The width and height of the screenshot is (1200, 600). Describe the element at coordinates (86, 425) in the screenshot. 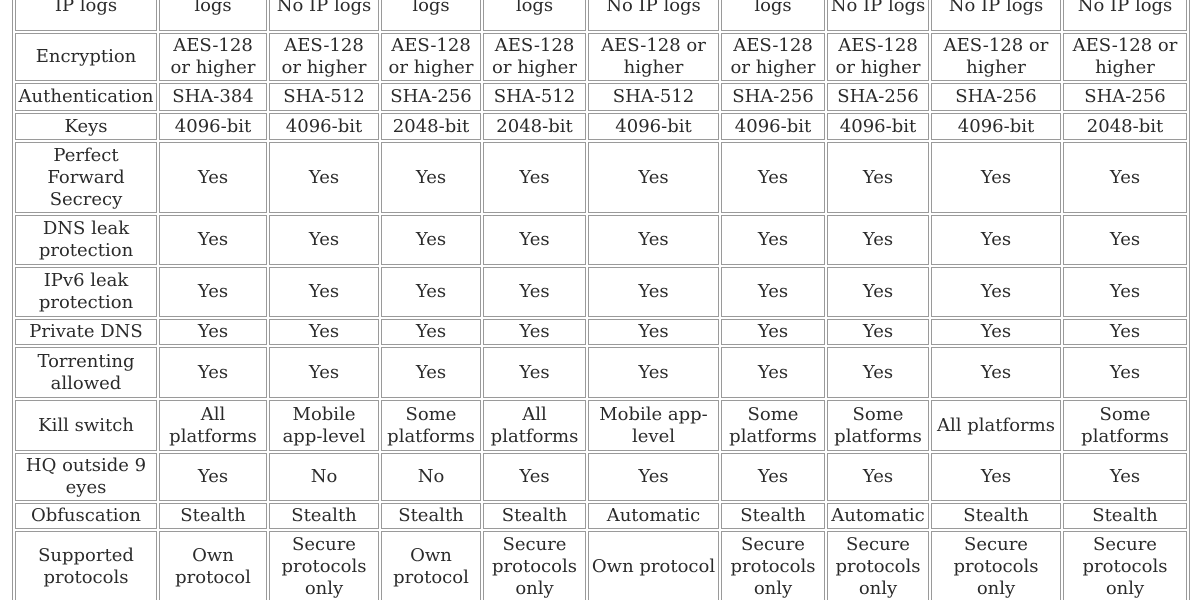

I see `row-header: Kill switch` at that location.